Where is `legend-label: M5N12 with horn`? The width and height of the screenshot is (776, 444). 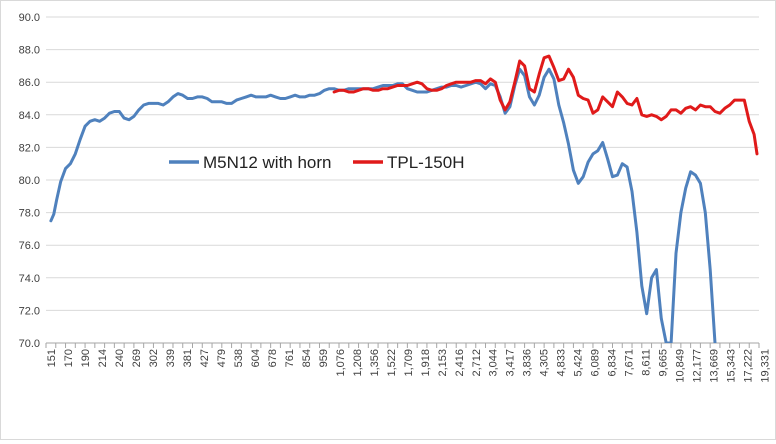 legend-label: M5N12 with horn is located at coordinates (267, 162).